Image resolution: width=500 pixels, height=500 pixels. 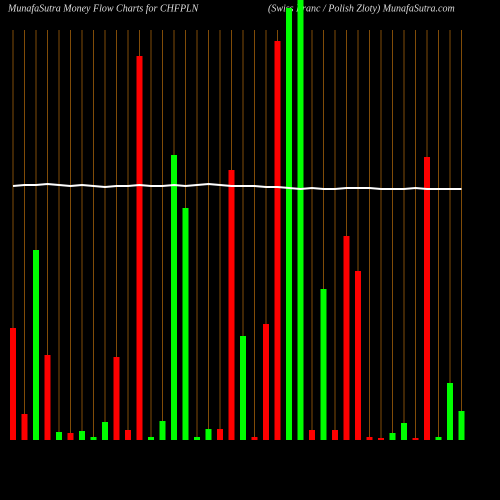 I want to click on money-flow-line, so click(x=237, y=186).